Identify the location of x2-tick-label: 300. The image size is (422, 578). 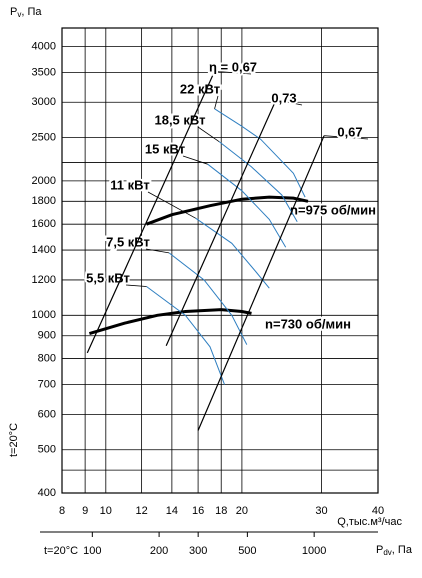
(198, 551).